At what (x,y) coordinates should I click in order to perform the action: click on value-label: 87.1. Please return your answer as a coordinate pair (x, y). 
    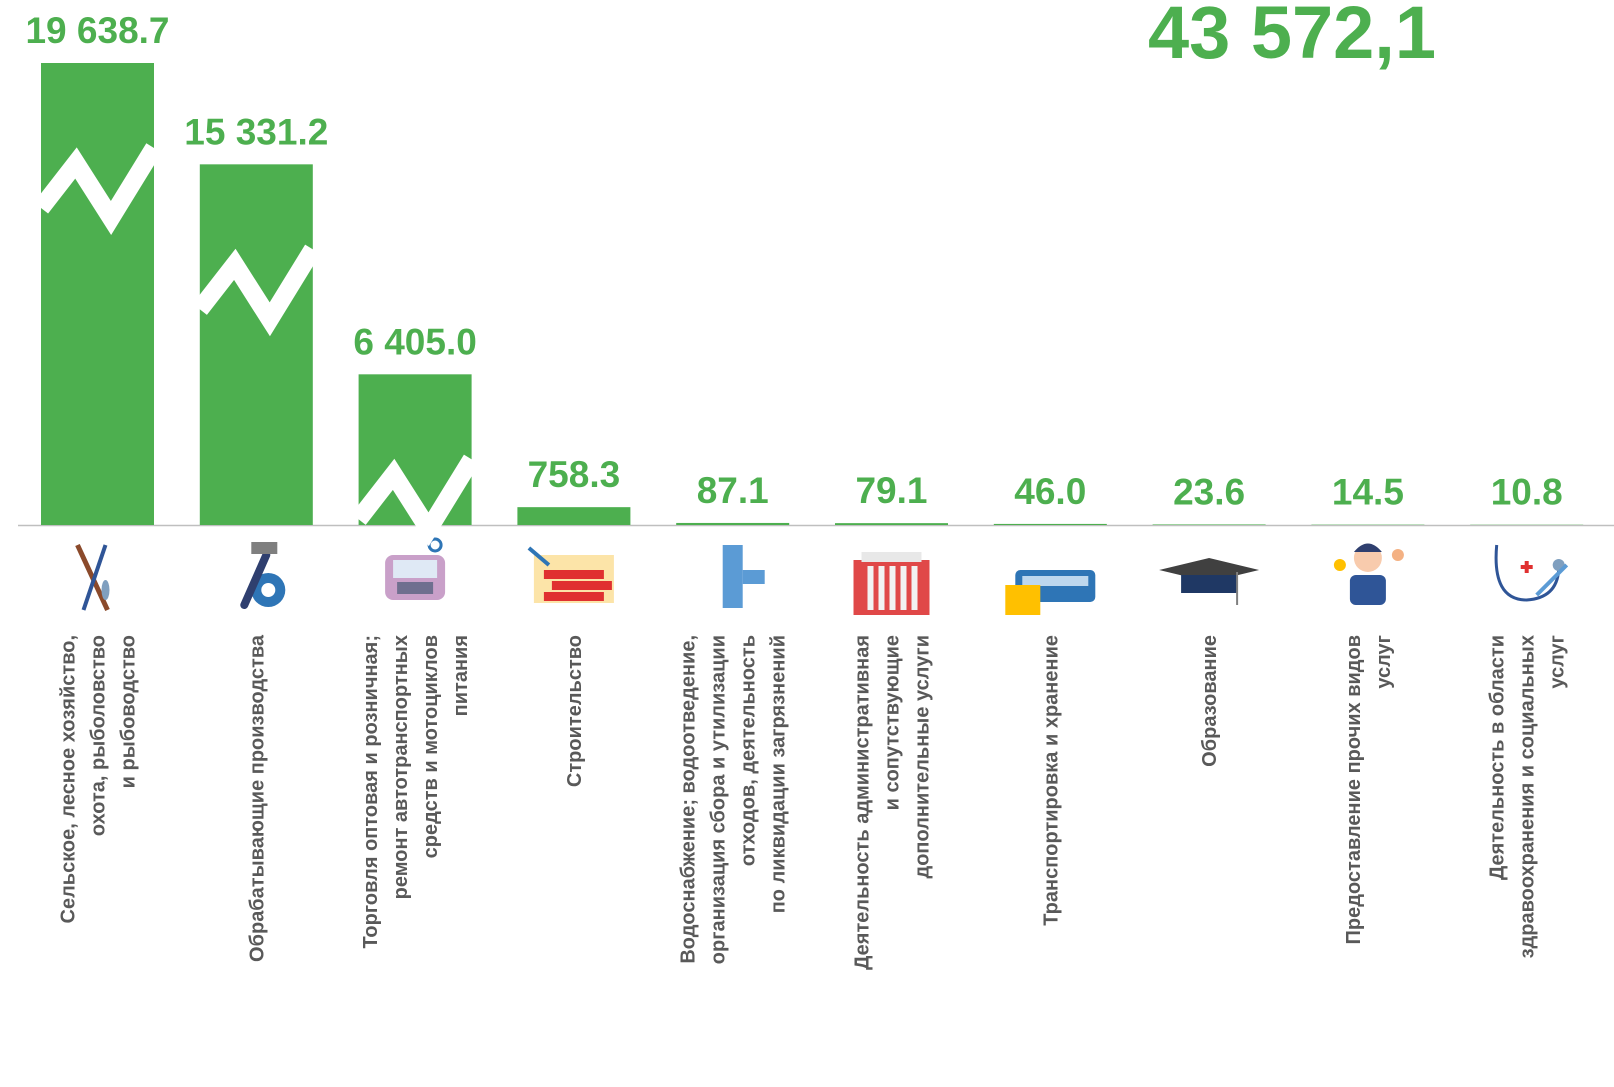
    Looking at the image, I should click on (733, 490).